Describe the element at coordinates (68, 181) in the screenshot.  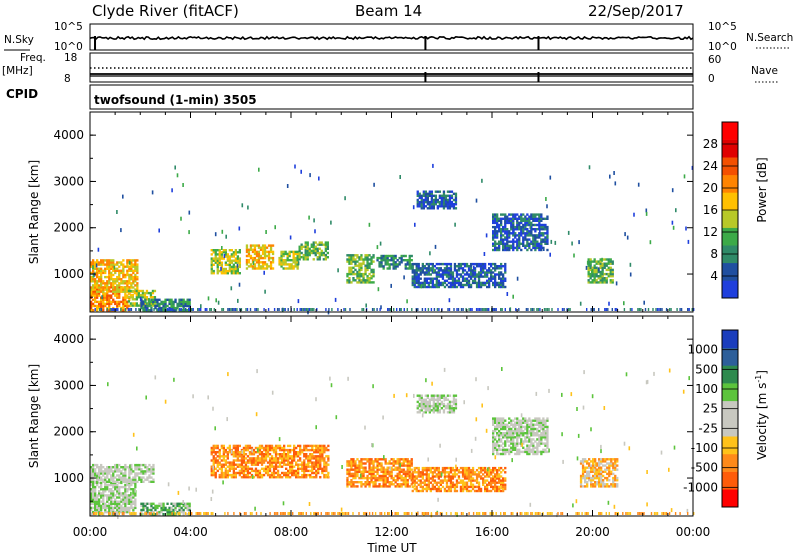
I see `y-tick-label: 3000` at that location.